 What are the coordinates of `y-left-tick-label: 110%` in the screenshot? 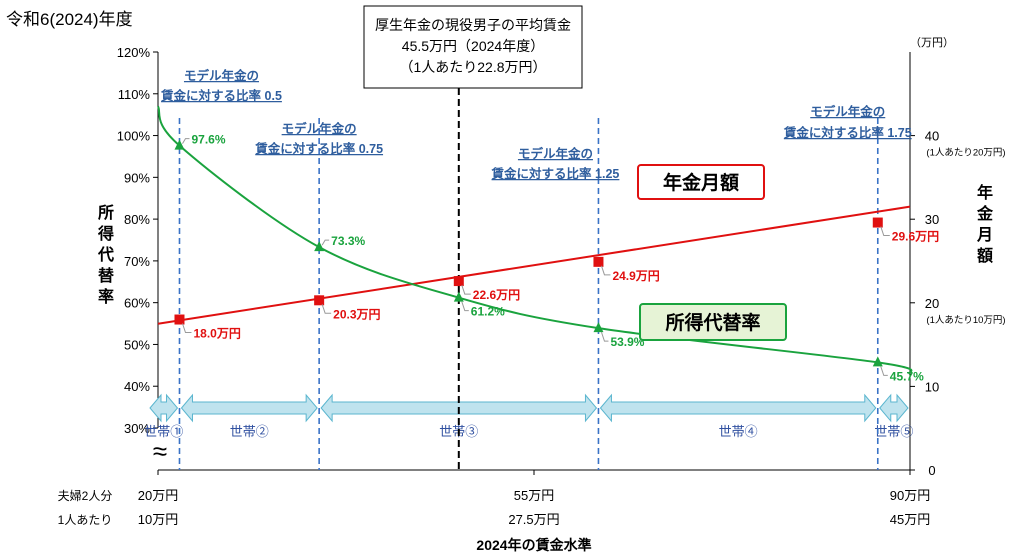 It's located at (134, 94).